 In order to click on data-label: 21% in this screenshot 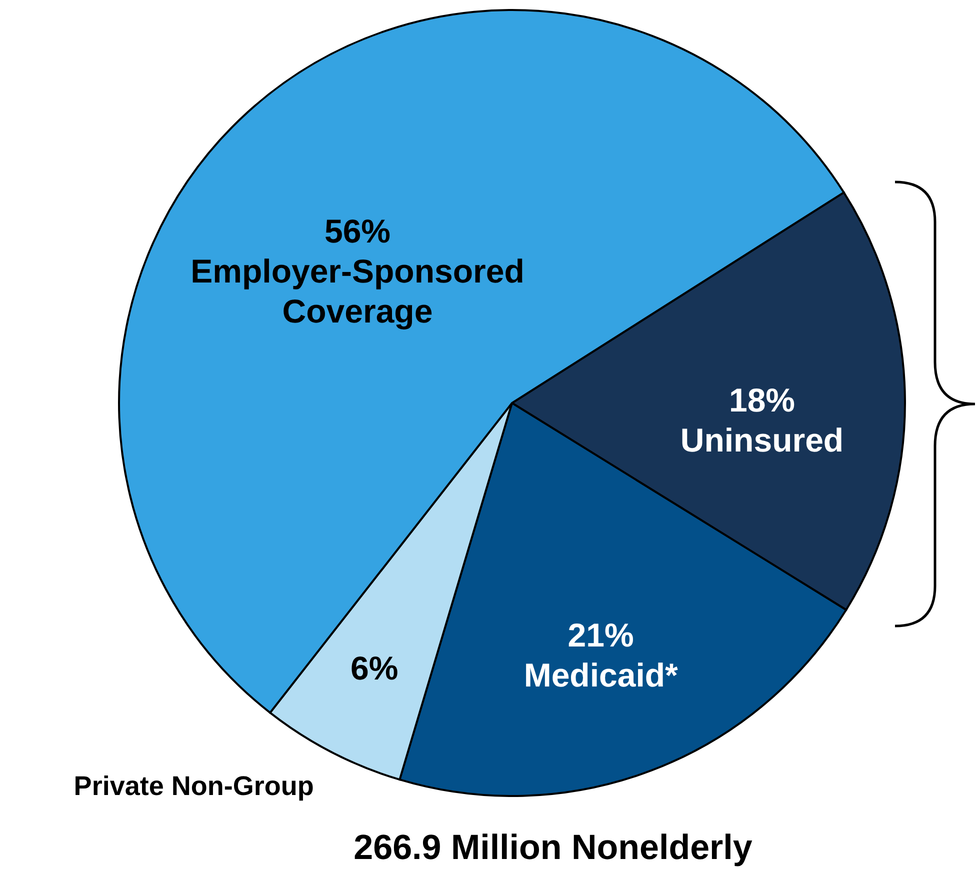, I will do `click(601, 635)`.